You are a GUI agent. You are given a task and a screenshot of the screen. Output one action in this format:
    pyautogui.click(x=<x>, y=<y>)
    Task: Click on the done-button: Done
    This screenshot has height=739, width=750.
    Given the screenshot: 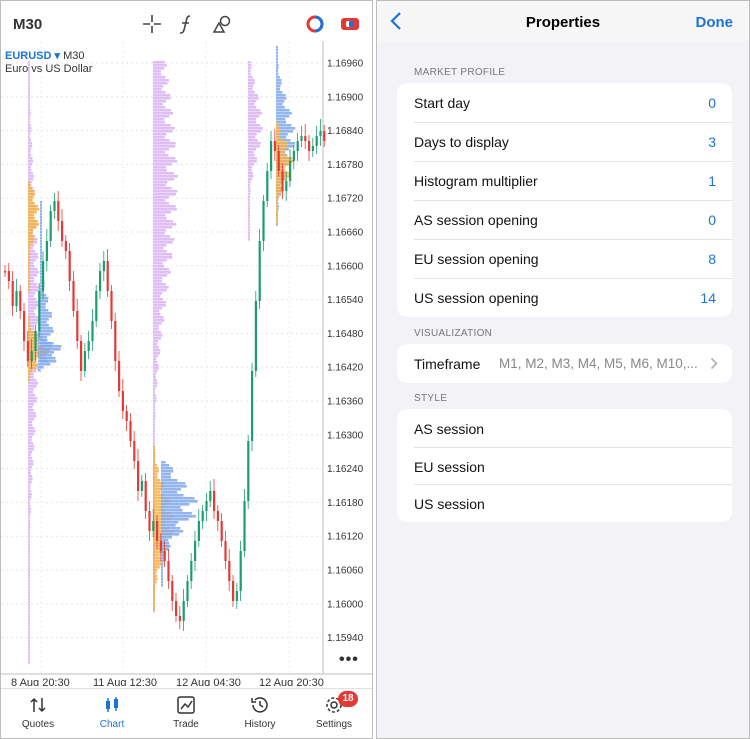 What is the action you would take?
    pyautogui.click(x=714, y=22)
    